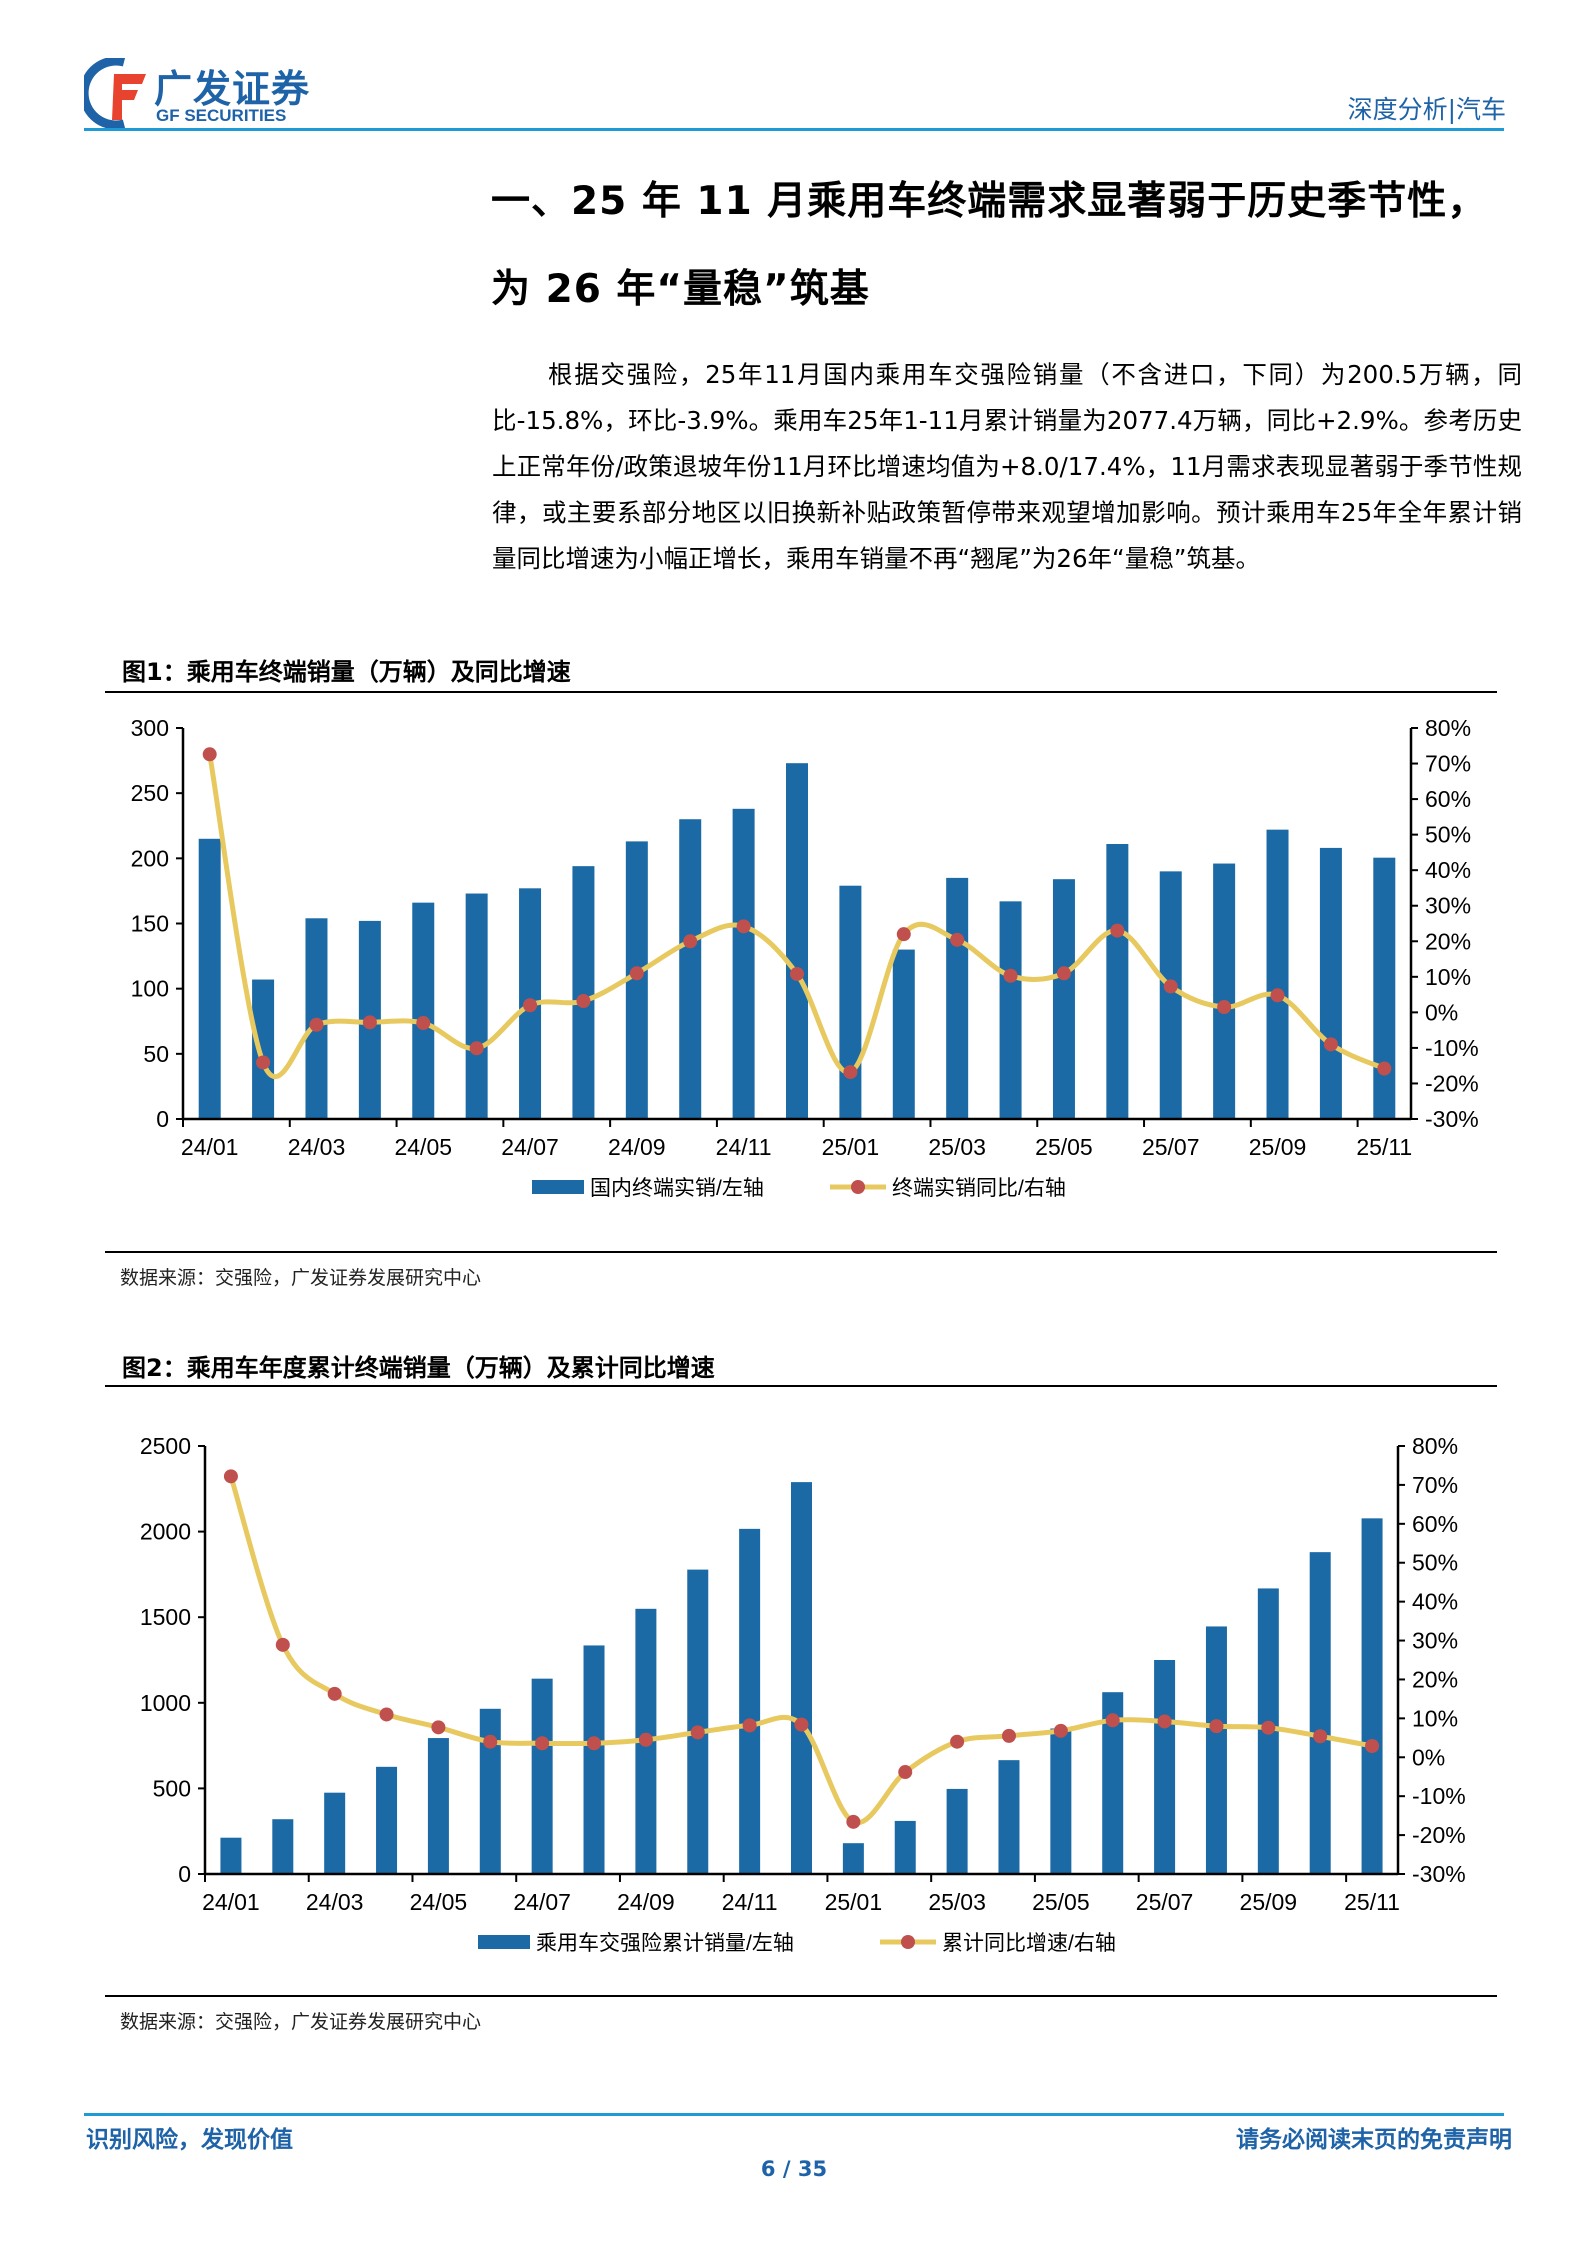 This screenshot has height=2245, width=1588. What do you see at coordinates (1435, 1718) in the screenshot?
I see `right-tick-label: 10%` at bounding box center [1435, 1718].